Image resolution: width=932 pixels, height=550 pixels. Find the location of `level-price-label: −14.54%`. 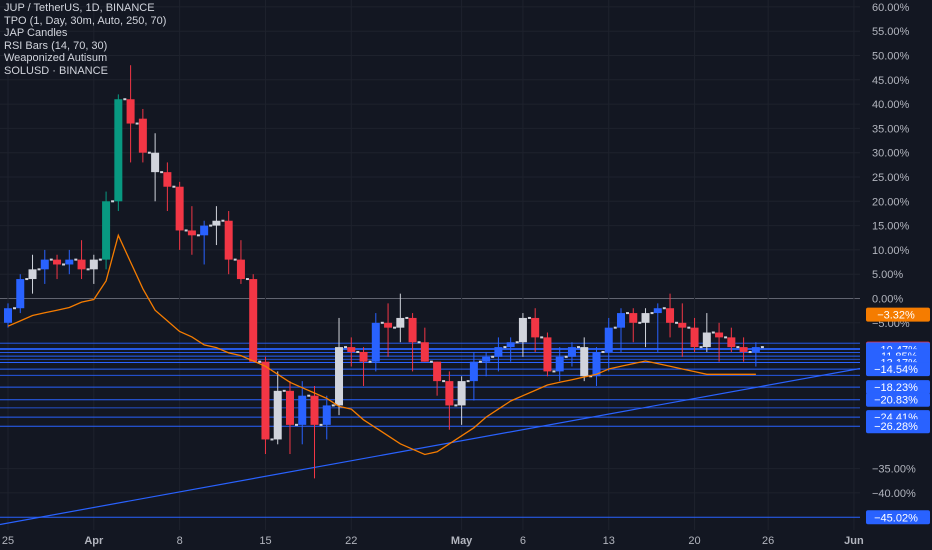

level-price-label: −14.54% is located at coordinates (898, 369).